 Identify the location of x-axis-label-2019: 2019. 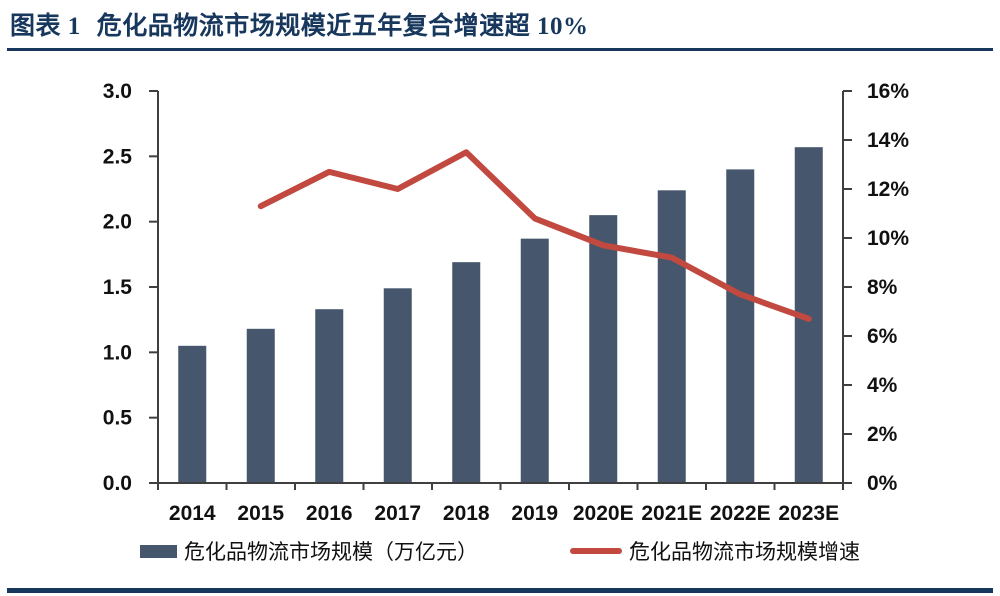
(534, 513).